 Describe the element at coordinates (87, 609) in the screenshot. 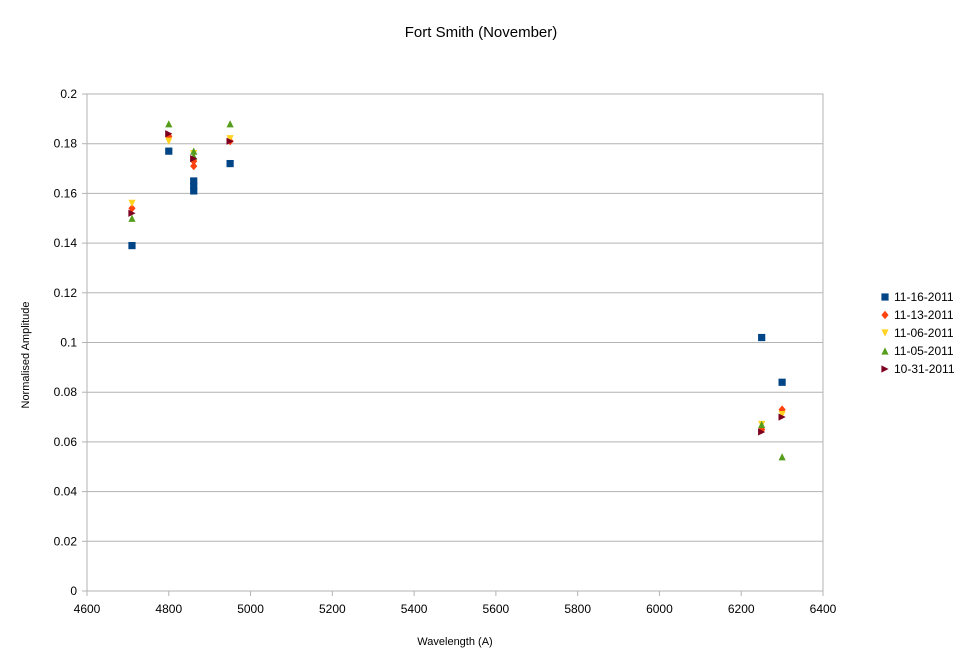

I see `x-tick-label: 4600` at that location.